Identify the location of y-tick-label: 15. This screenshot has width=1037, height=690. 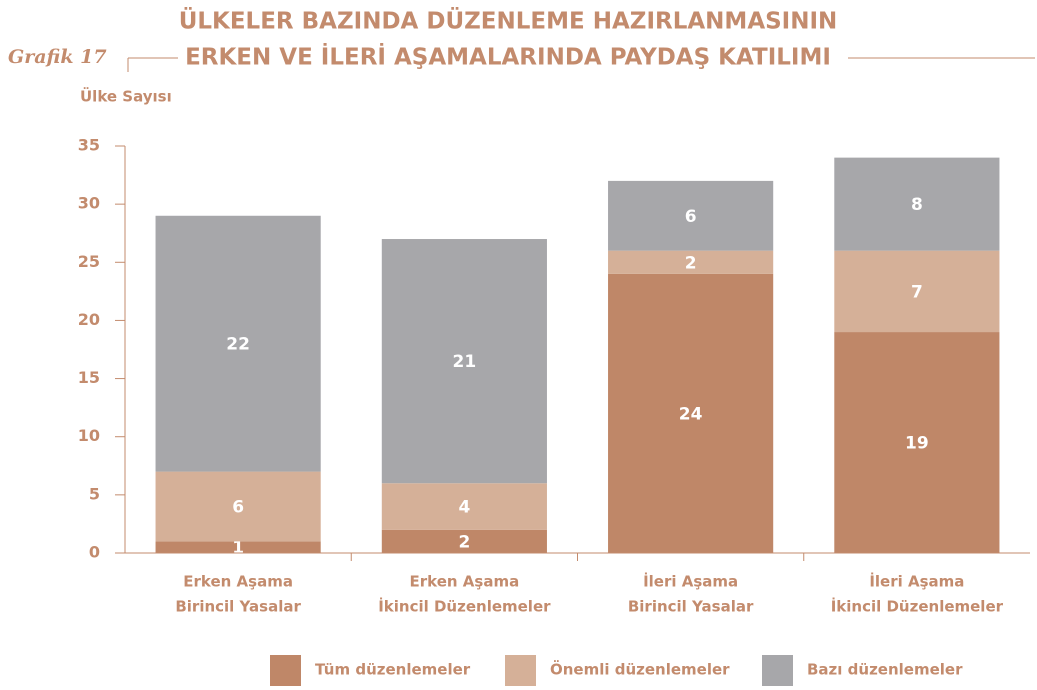
(89, 377).